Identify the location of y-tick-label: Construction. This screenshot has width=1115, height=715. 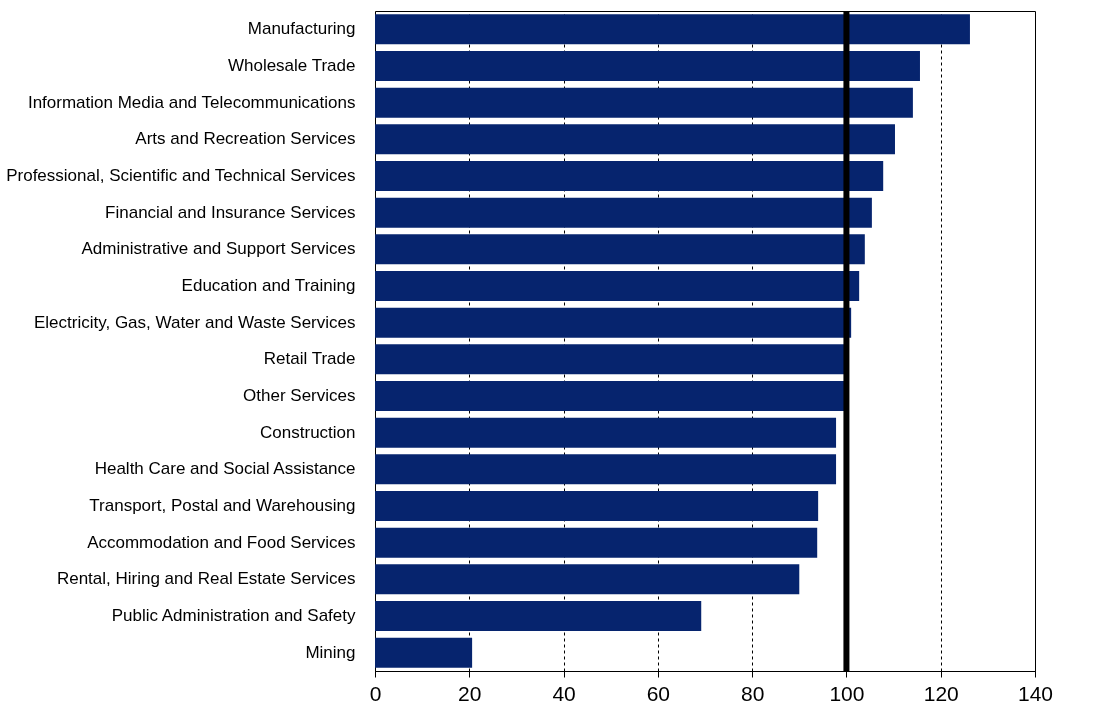
(308, 432).